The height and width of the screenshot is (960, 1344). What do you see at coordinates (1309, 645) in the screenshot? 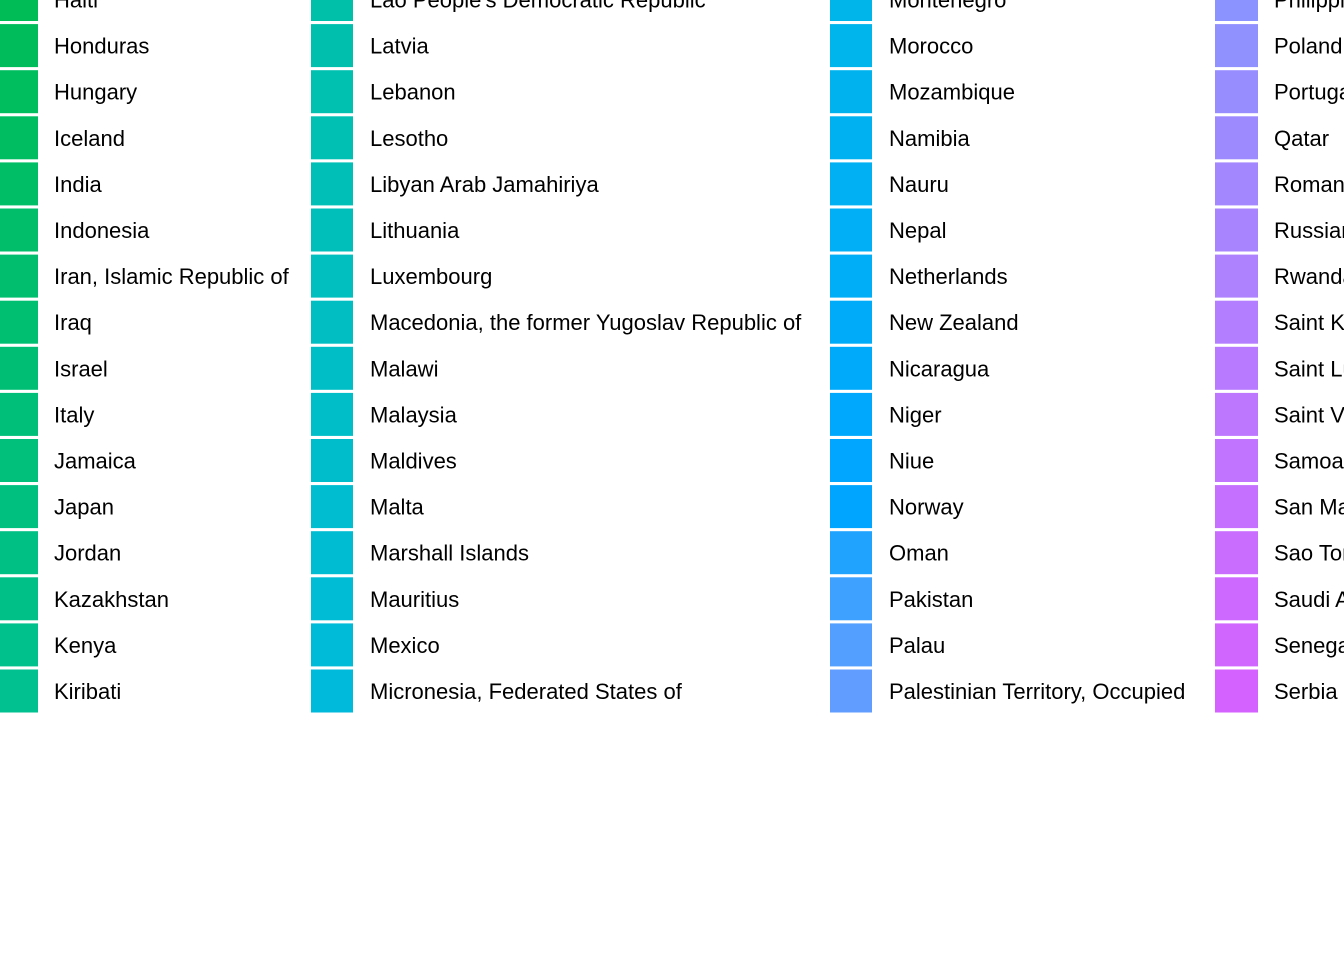
I see `legend-label: Senegal` at bounding box center [1309, 645].